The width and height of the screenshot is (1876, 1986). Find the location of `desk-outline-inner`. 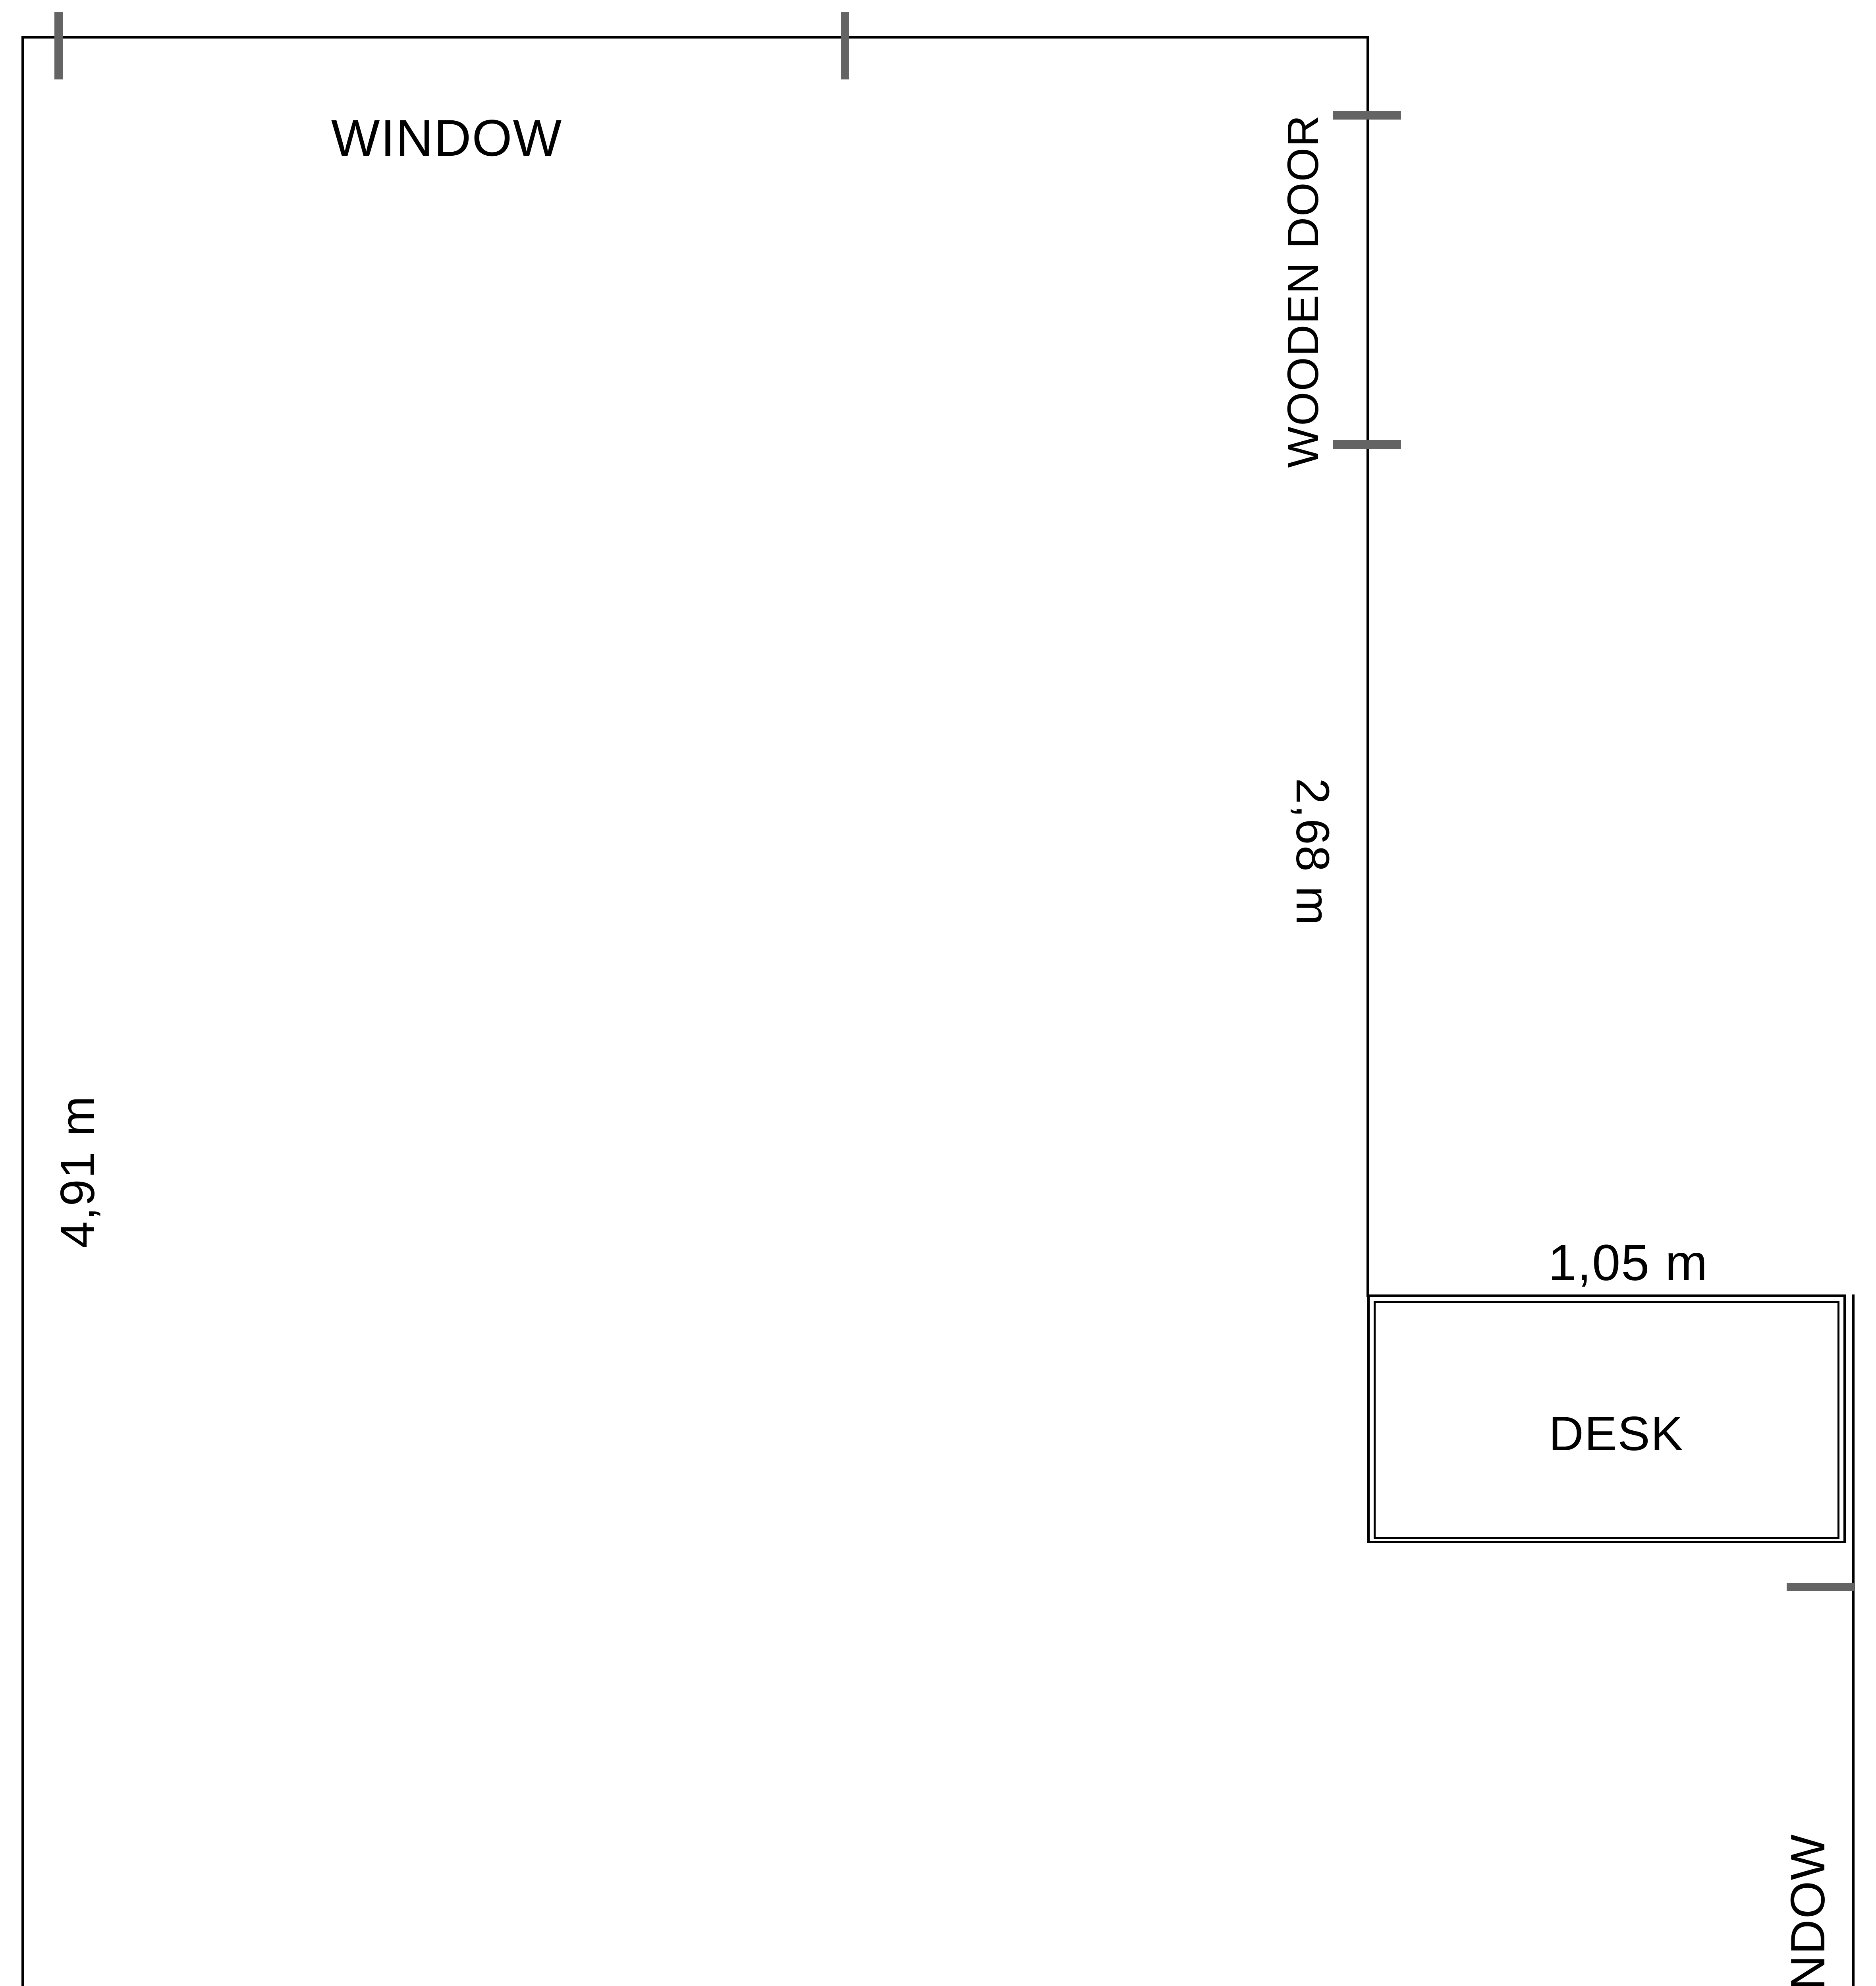

desk-outline-inner is located at coordinates (1606, 1420).